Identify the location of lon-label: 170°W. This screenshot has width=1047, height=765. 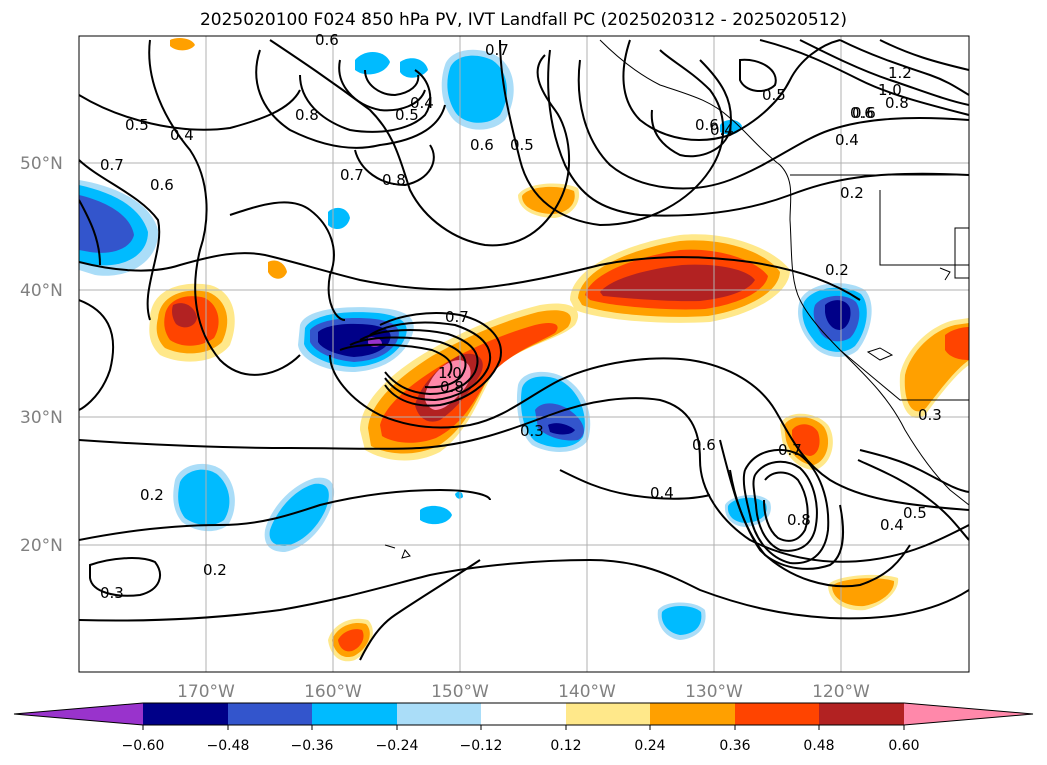
(206, 692).